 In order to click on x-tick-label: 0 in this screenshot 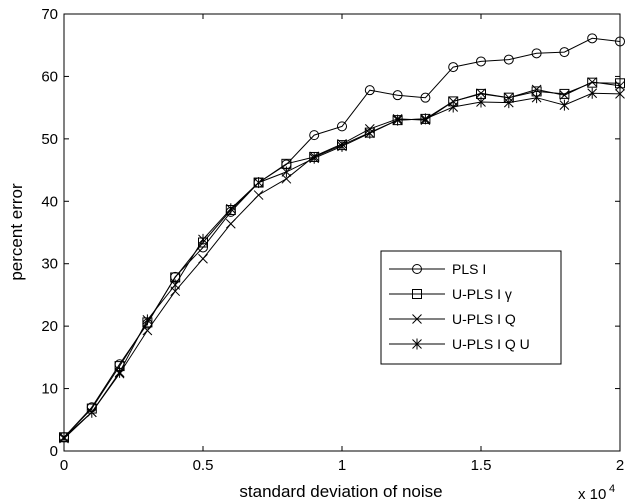, I will do `click(64, 465)`.